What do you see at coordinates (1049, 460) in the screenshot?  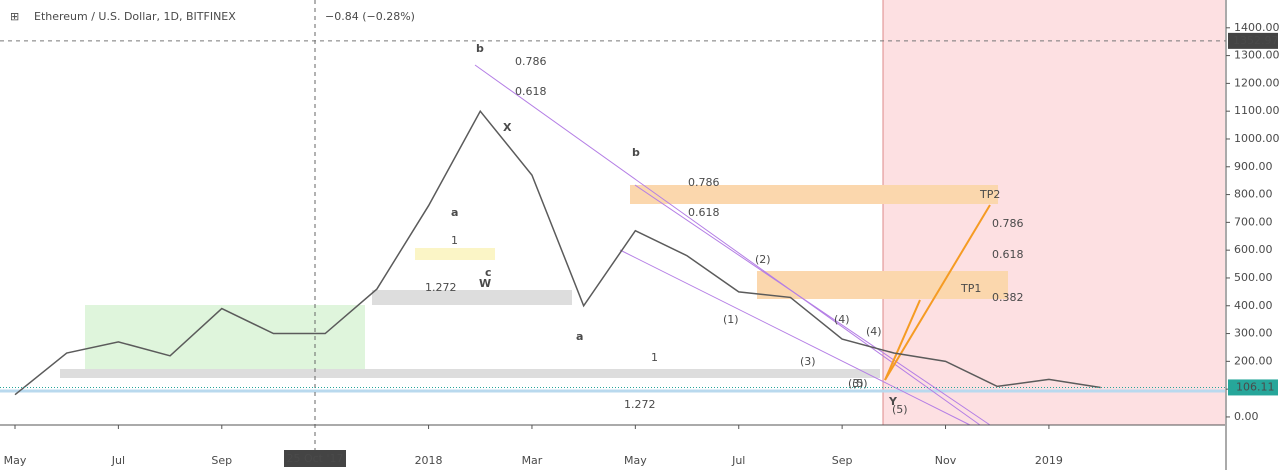 I see `x-tick-label: 2019` at bounding box center [1049, 460].